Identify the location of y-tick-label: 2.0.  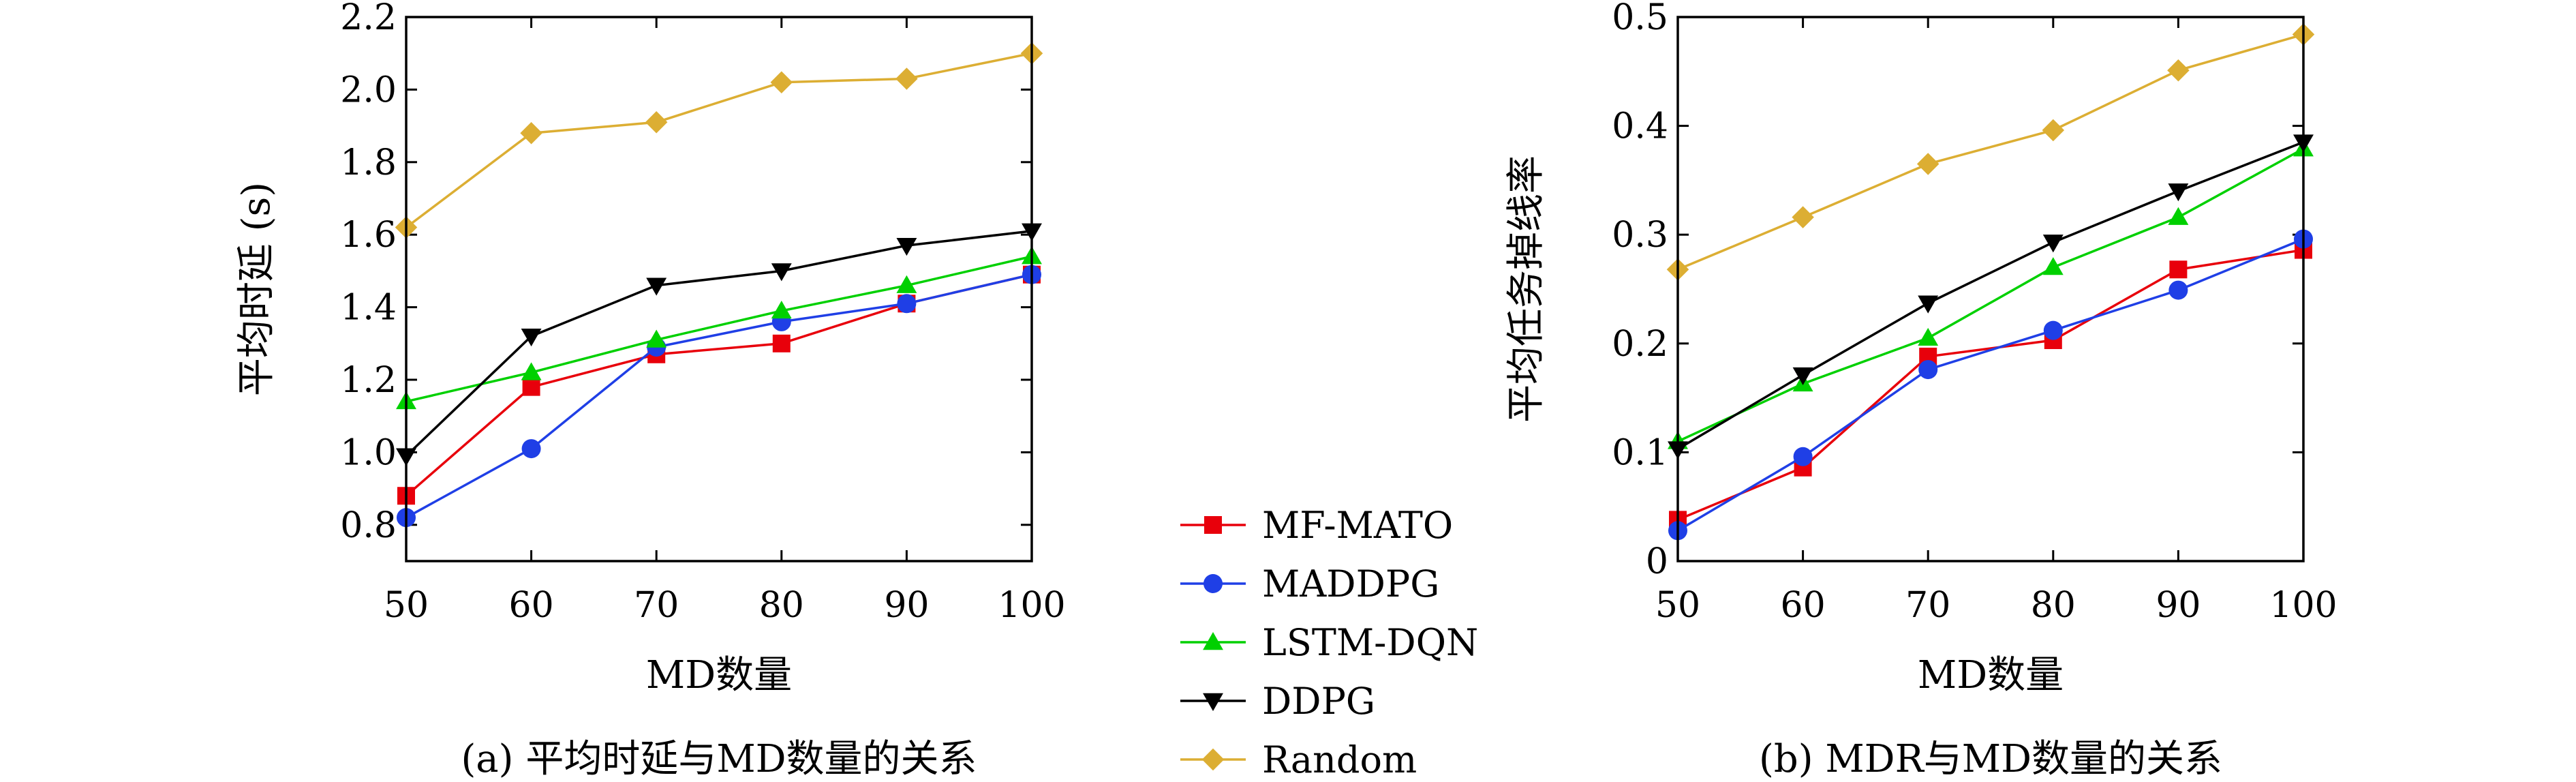
(369, 90).